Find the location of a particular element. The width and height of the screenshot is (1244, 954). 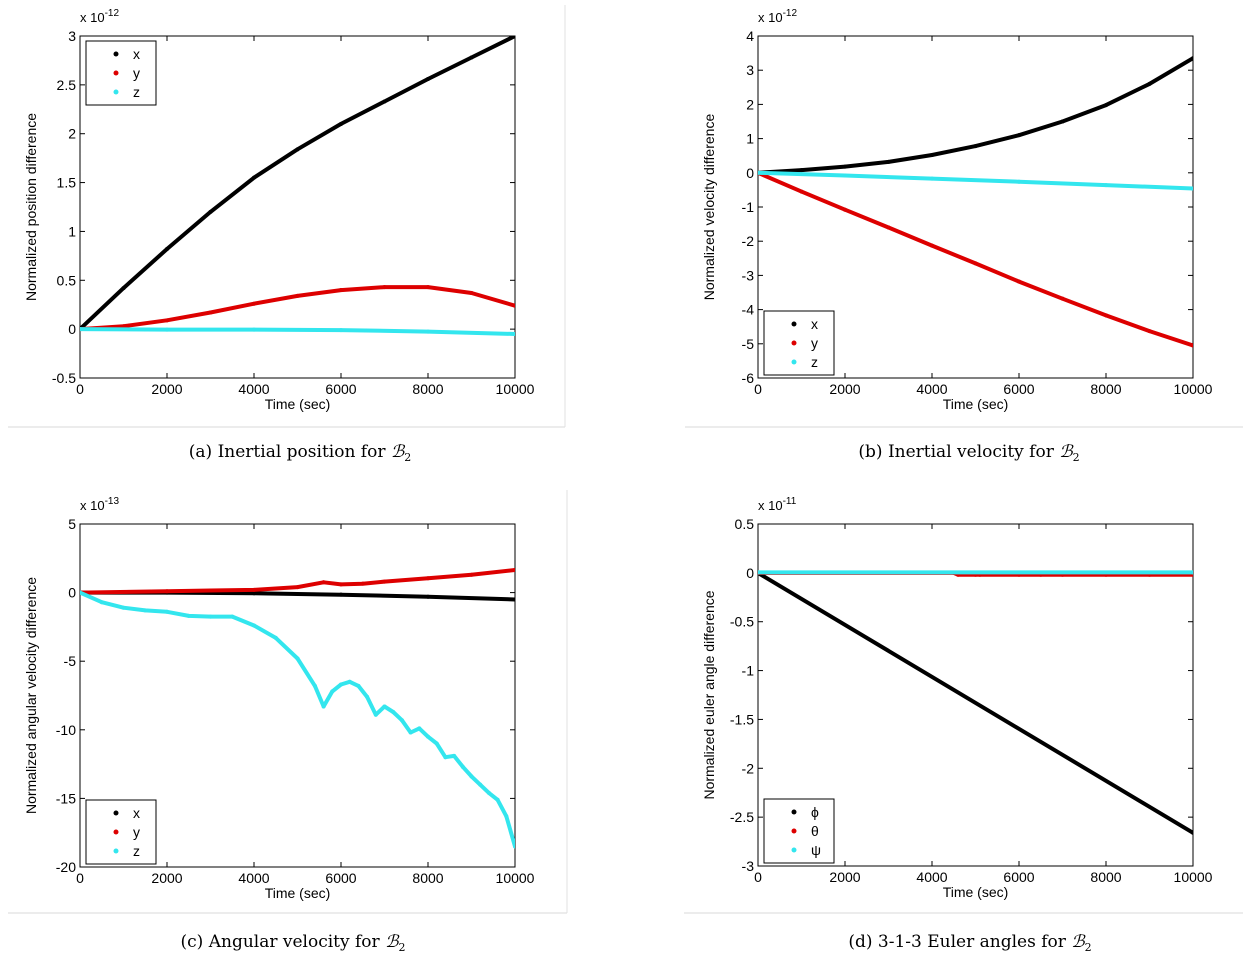

y-tick-label: -10 is located at coordinates (66, 730).